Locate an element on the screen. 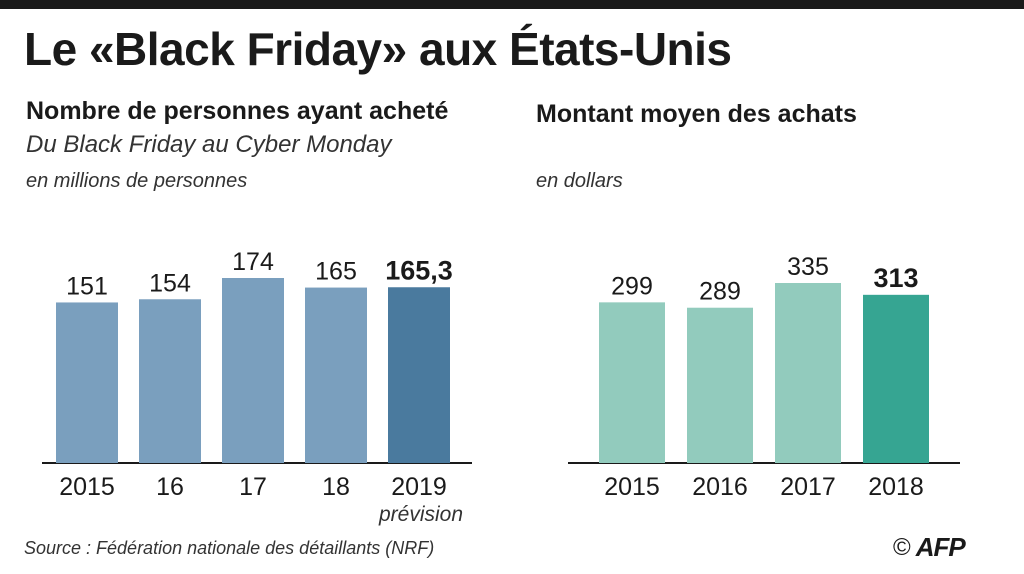 This screenshot has height=574, width=1024. chart-1-tick-label: 2015 is located at coordinates (632, 487).